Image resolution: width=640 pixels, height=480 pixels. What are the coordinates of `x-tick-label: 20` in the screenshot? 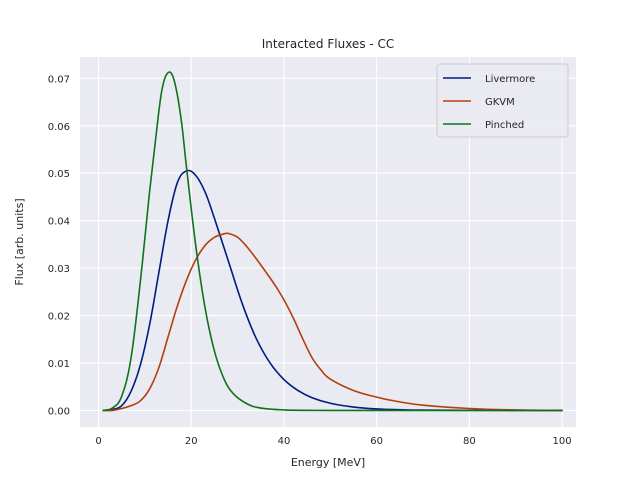 It's located at (191, 441).